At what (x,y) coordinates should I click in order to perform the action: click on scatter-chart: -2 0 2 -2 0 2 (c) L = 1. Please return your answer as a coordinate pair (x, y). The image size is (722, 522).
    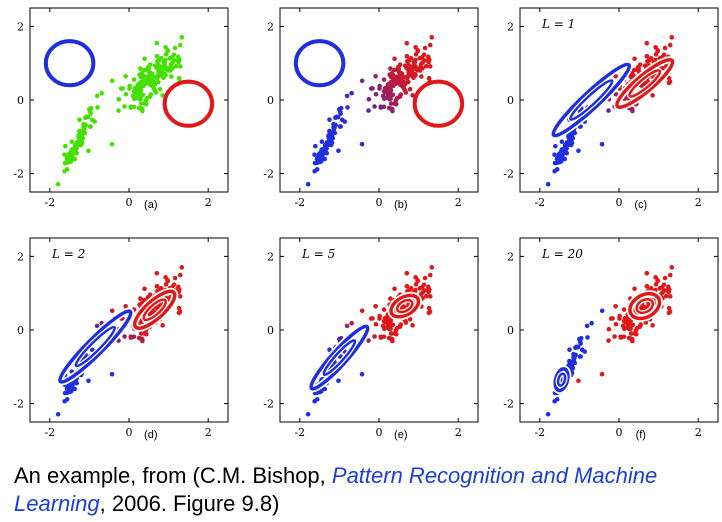
    Looking at the image, I should click on (611, 109).